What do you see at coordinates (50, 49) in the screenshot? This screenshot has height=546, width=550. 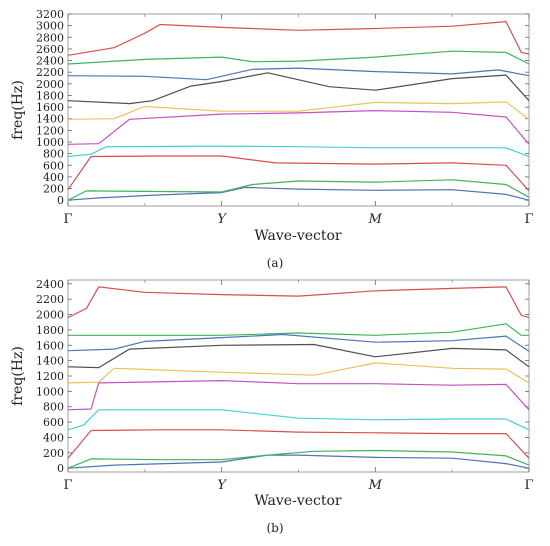 I see `y-tick-label: 2600` at bounding box center [50, 49].